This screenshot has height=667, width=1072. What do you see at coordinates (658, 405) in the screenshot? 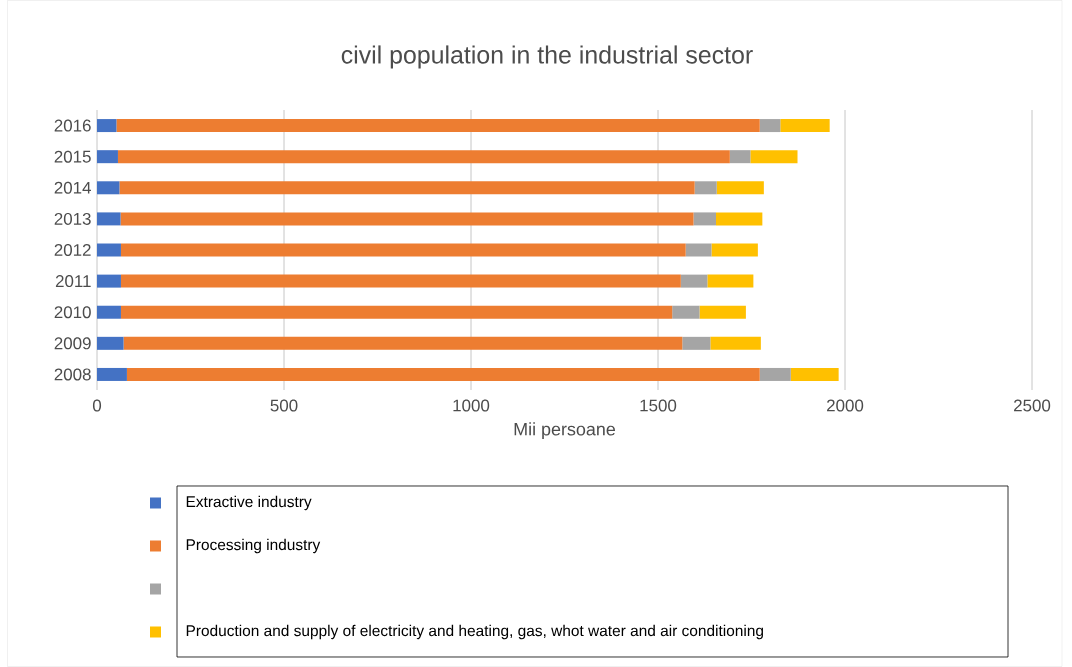
I see `x-tick-label: 1500` at bounding box center [658, 405].